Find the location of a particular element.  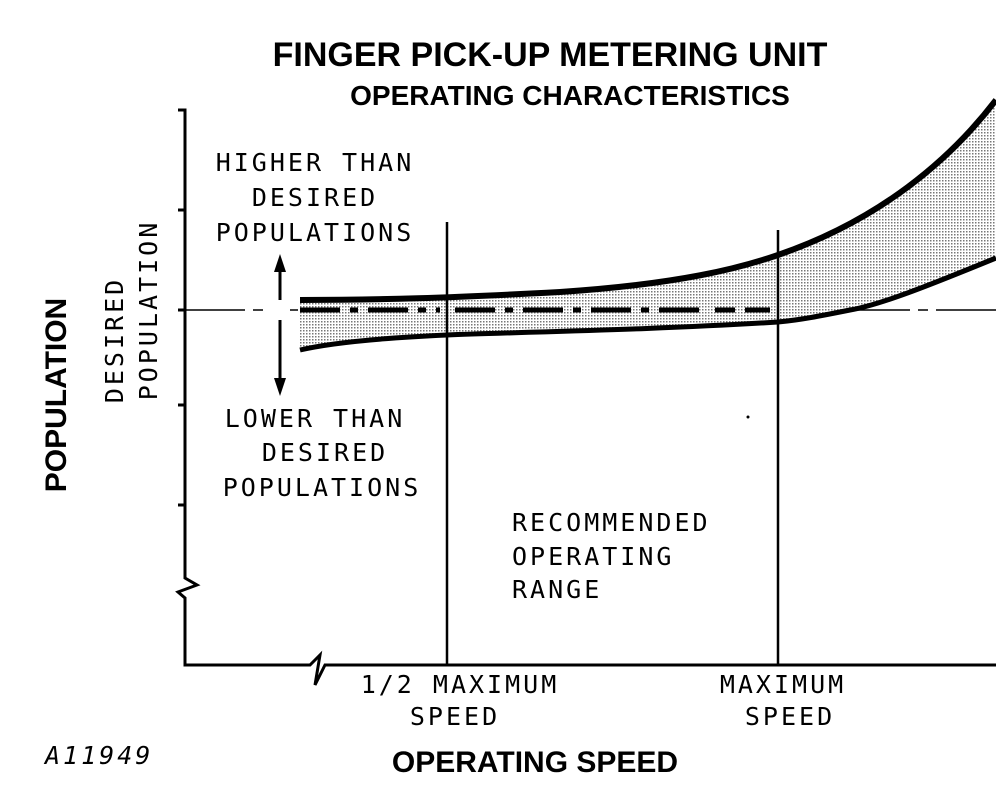

figure-id: A11949 is located at coordinates (98, 755).